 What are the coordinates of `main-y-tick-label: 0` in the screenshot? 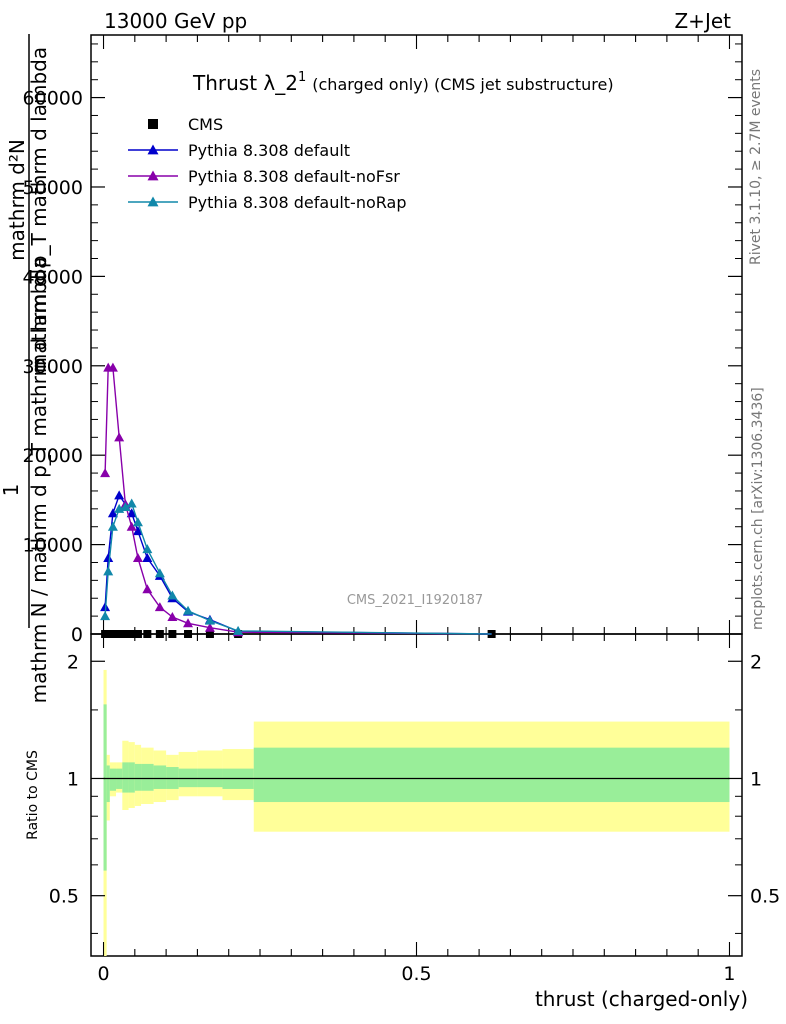 It's located at (77, 635).